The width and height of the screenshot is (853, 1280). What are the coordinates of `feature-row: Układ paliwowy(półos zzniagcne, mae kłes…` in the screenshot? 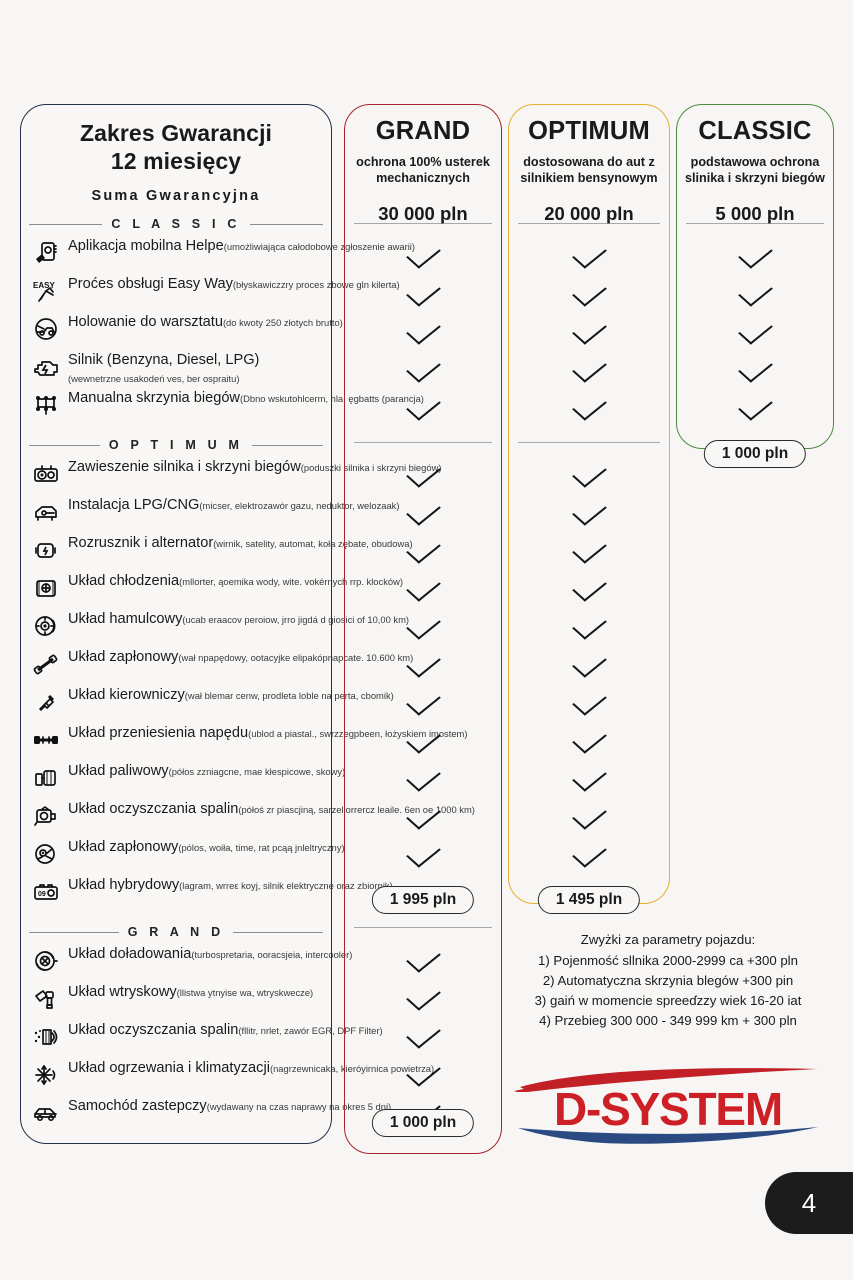 It's located at (183, 779).